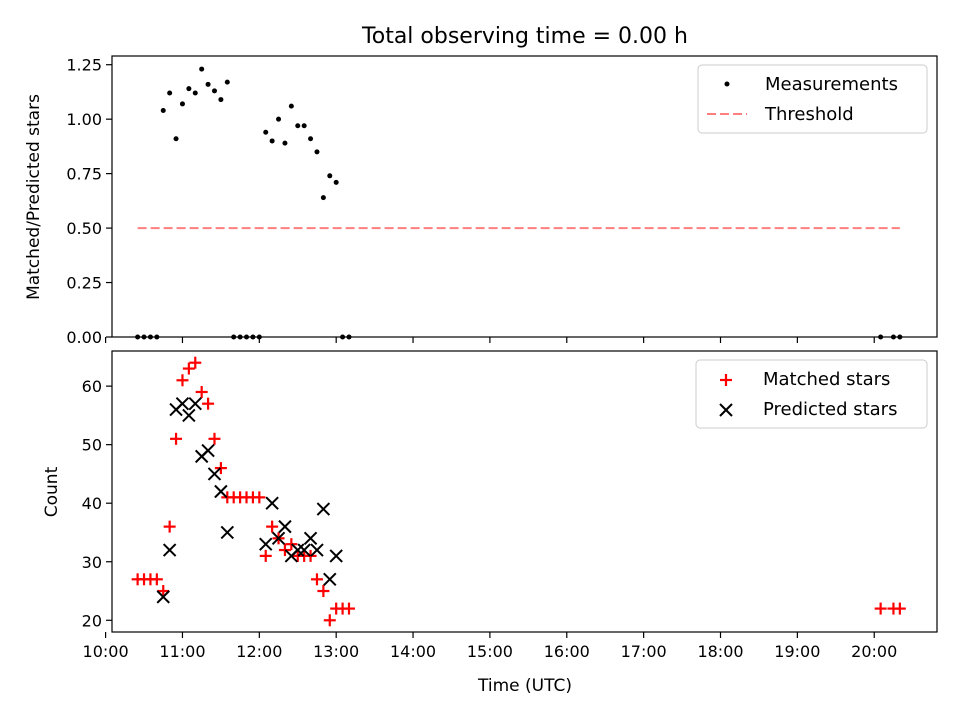 This screenshot has height=720, width=960. I want to click on bottom-legend: Matched stars Predicted stars, so click(811, 394).